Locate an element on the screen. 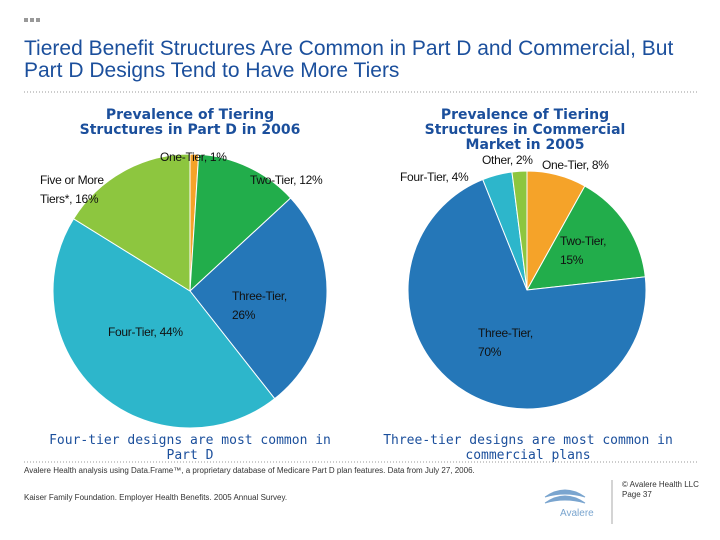 This screenshot has height=540, width=720. slice-label: One-Tier, 1% is located at coordinates (193, 157).